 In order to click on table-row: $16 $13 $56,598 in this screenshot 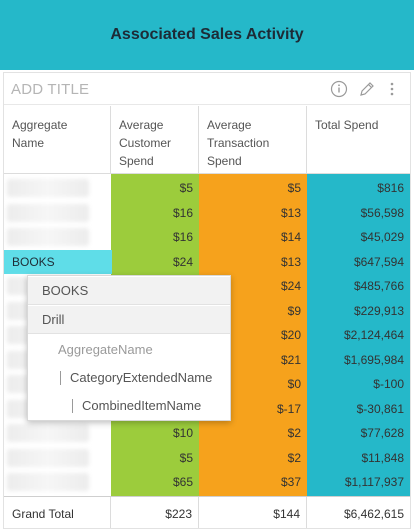, I will do `click(207, 213)`.